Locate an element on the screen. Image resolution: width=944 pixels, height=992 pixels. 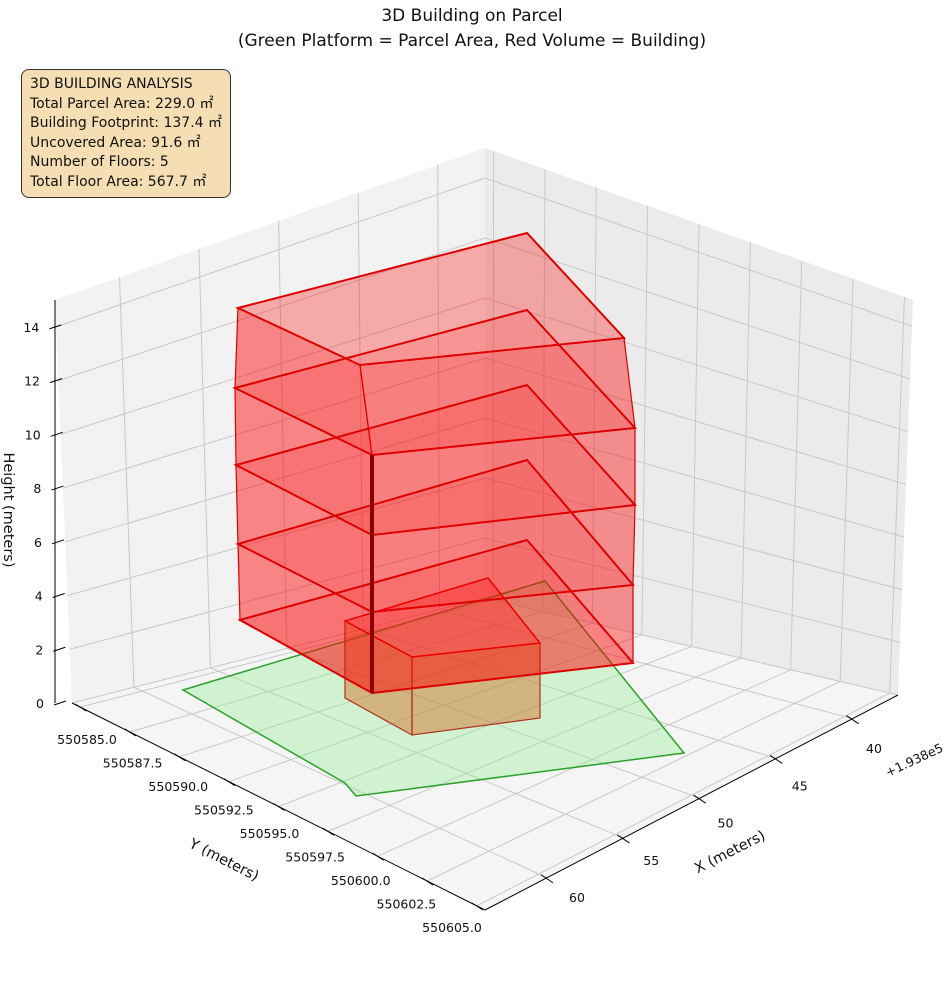
z-tick-label: 14 is located at coordinates (31, 327).